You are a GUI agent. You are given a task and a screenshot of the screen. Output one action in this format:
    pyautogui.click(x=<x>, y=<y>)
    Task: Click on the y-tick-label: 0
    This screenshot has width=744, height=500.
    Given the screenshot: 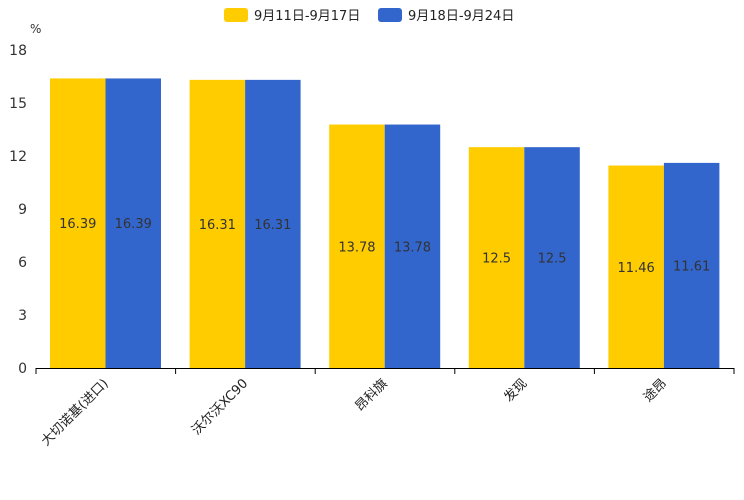 What is the action you would take?
    pyautogui.click(x=22, y=369)
    